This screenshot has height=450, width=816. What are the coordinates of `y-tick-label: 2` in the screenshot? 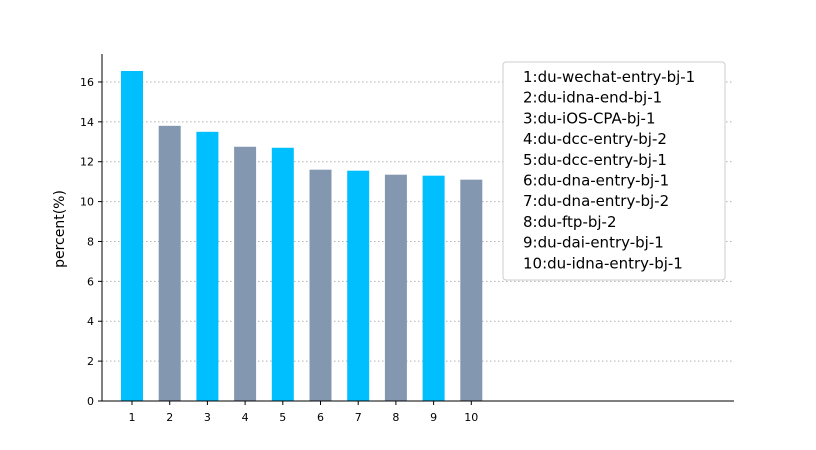 It's located at (90, 361).